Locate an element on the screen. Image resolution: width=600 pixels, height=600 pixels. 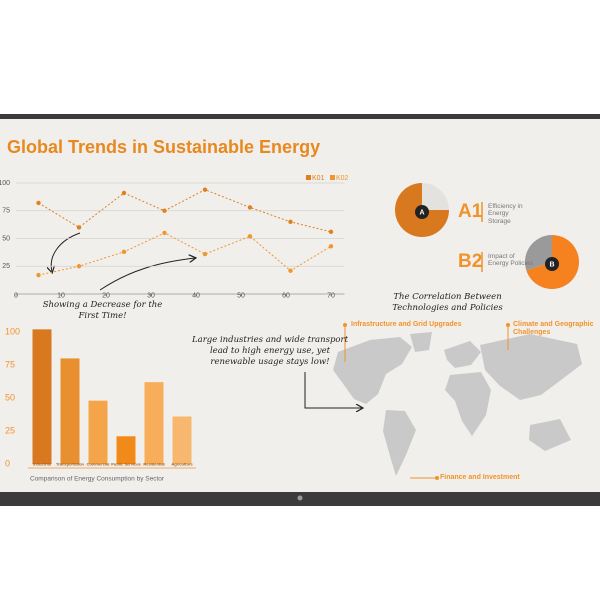
x-tick-label: Residential is located at coordinates (153, 464).